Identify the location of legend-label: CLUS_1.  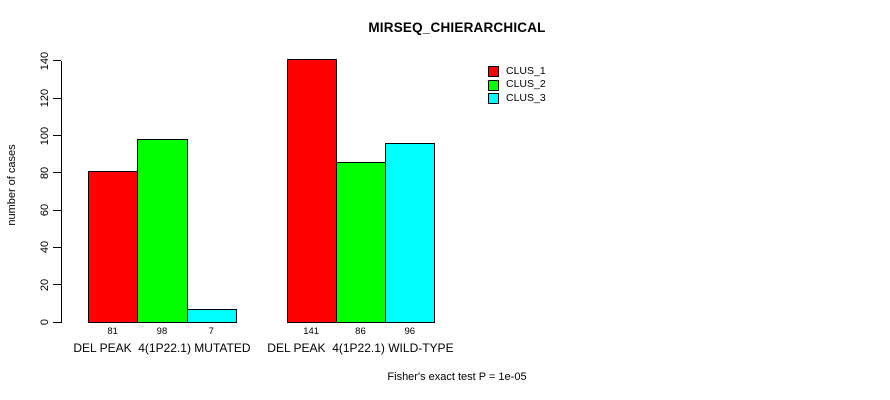
(526, 71).